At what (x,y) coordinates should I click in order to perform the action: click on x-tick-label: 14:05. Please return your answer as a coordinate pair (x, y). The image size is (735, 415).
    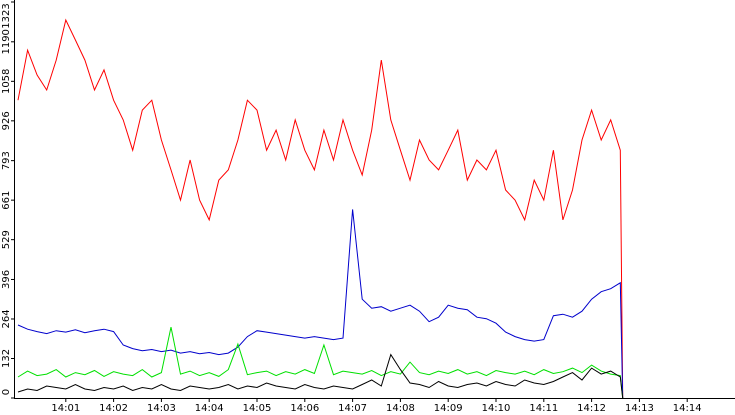
    Looking at the image, I should click on (257, 408).